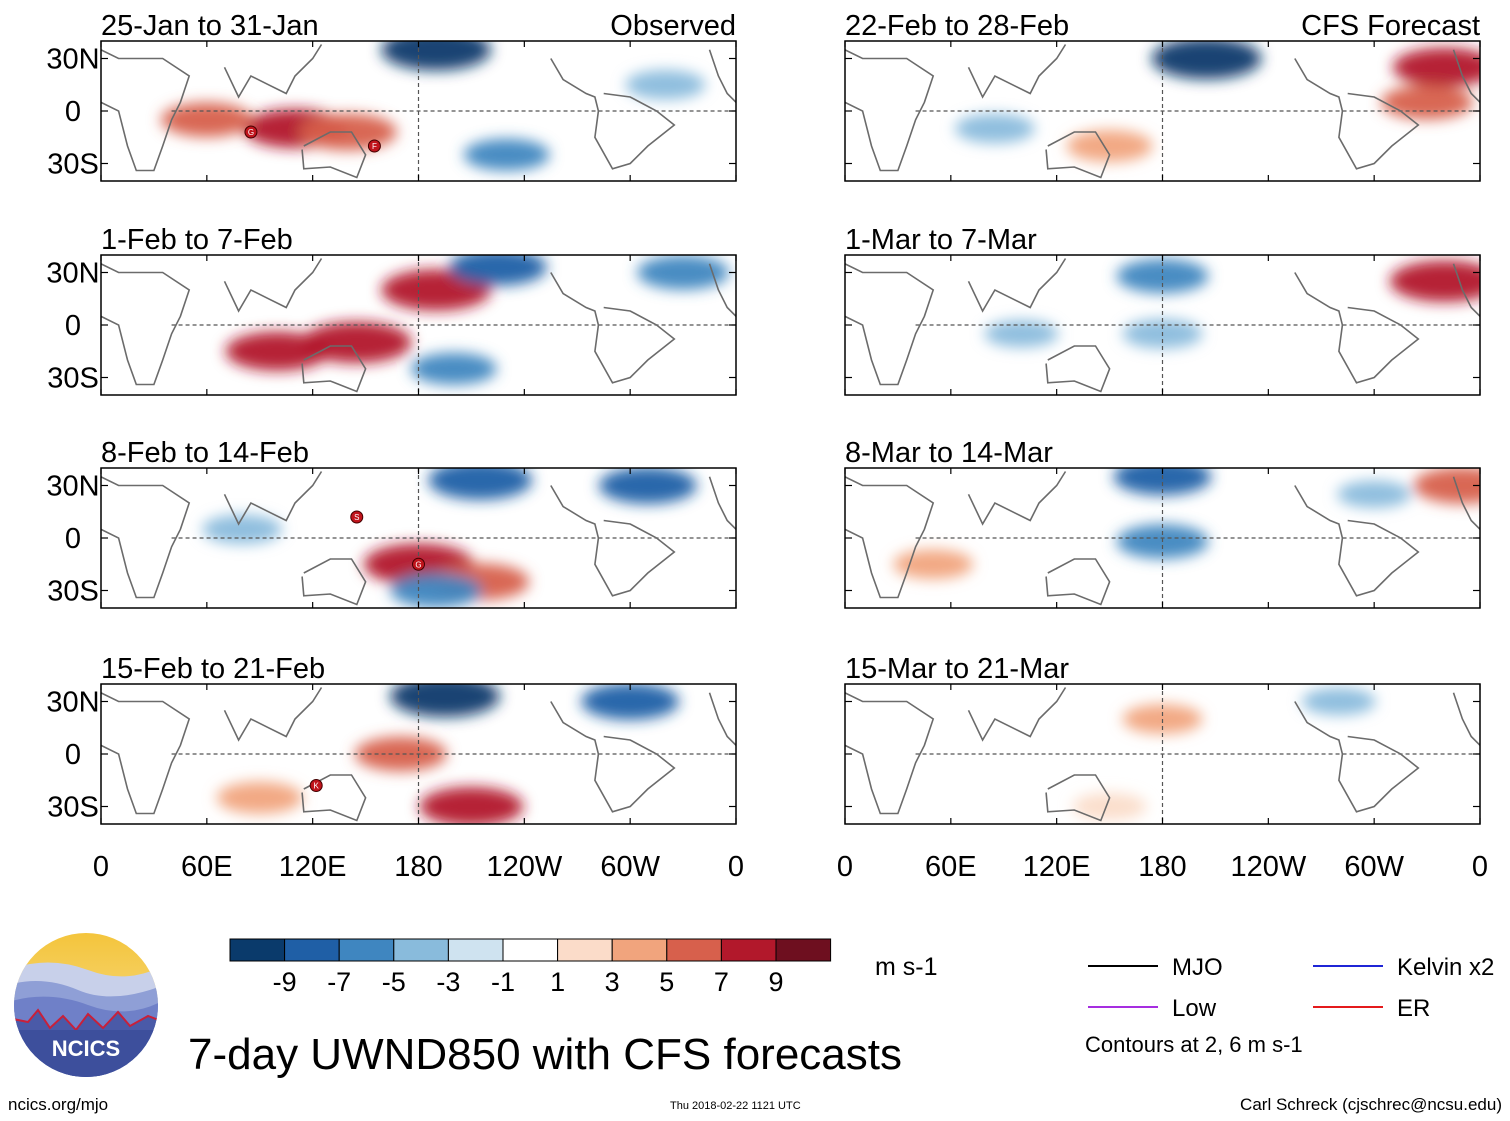 This screenshot has height=1121, width=1510. I want to click on footer-timestamp: Thu 2018-02-22 1121 UTC, so click(735, 1106).